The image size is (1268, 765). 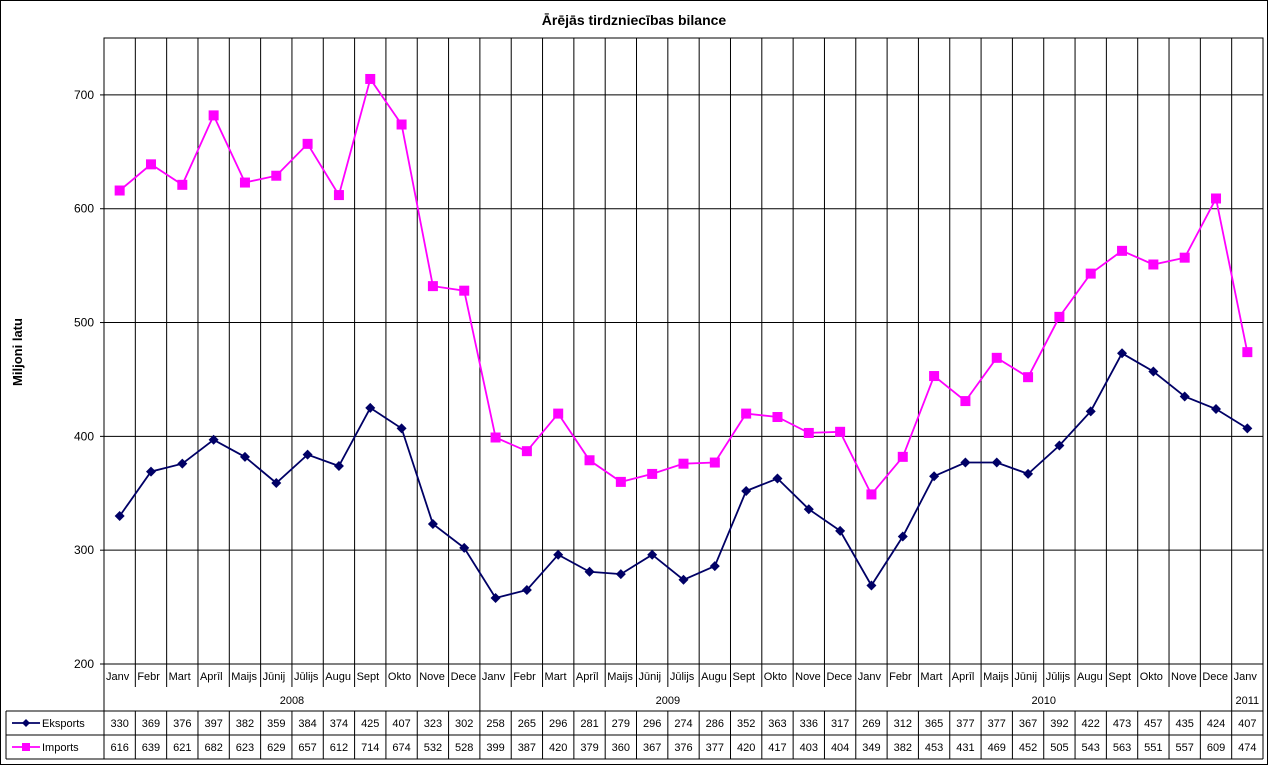 I want to click on table-cell-value: 336, so click(x=809, y=724).